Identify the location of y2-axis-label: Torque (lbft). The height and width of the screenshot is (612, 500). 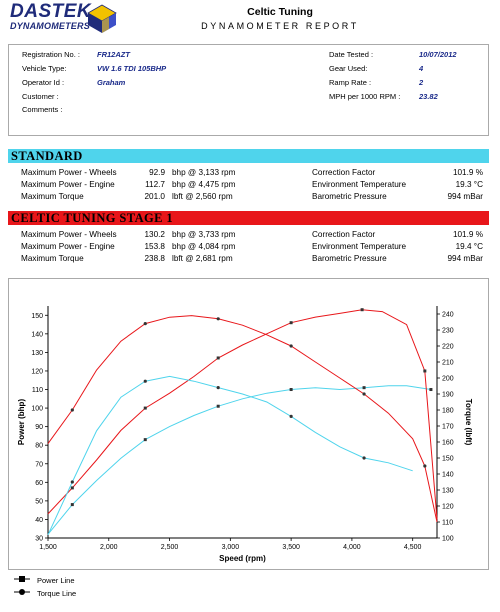
(468, 422).